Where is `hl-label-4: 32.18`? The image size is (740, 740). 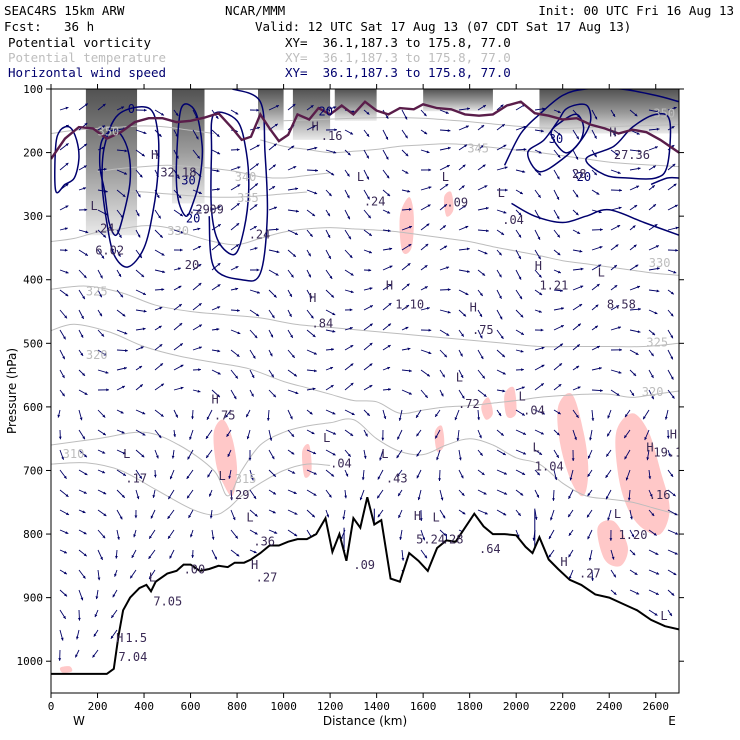 hl-label-4: 32.18 is located at coordinates (178, 173).